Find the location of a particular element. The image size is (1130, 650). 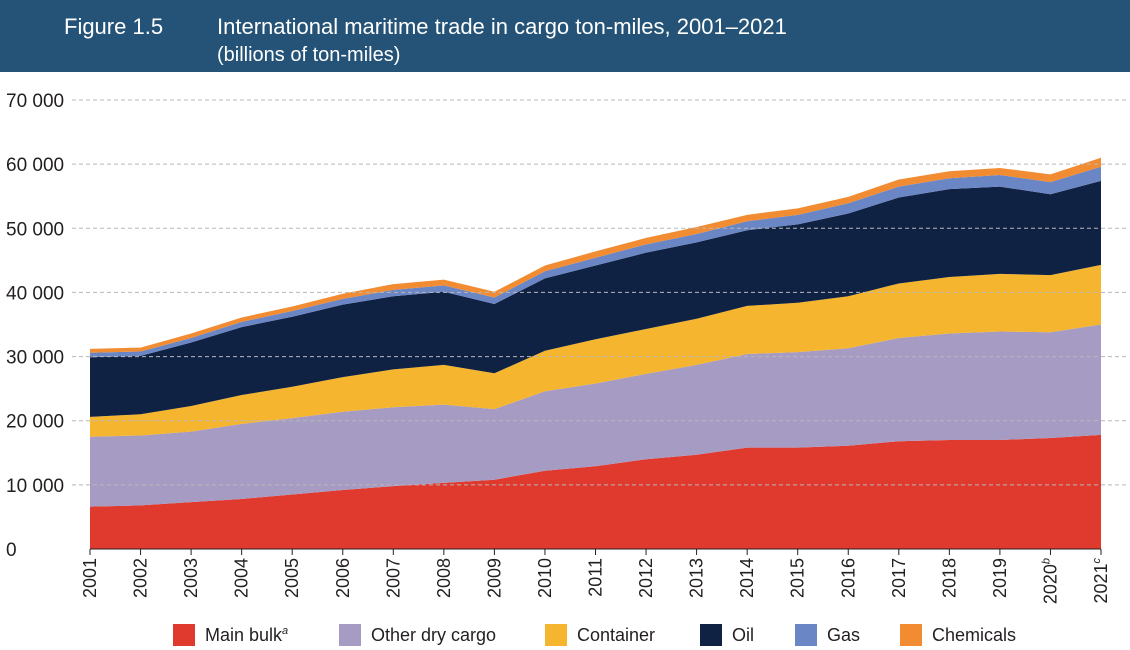

x-tick-label: 2020b is located at coordinates (1050, 581).